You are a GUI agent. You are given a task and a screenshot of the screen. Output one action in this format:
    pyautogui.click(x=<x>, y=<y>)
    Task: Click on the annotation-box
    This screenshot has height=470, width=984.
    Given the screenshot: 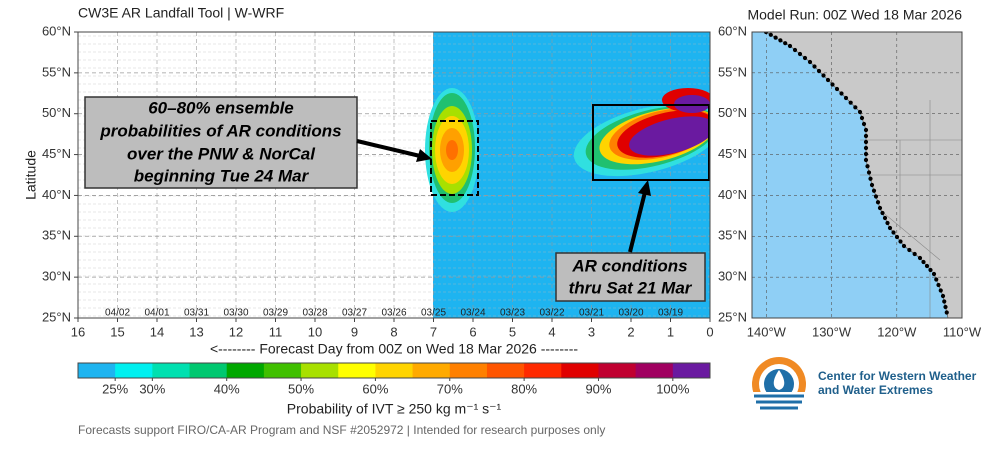 What is the action you would take?
    pyautogui.click(x=630, y=277)
    